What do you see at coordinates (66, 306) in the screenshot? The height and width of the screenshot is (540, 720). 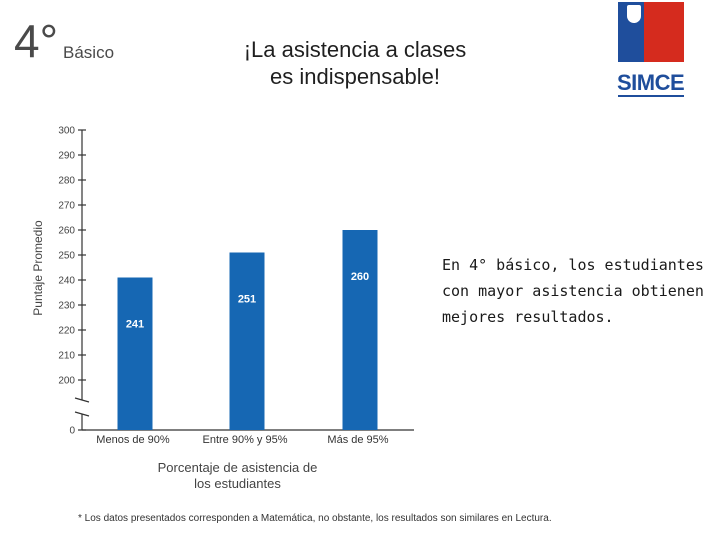 I see `y-tick-label: 230` at bounding box center [66, 306].